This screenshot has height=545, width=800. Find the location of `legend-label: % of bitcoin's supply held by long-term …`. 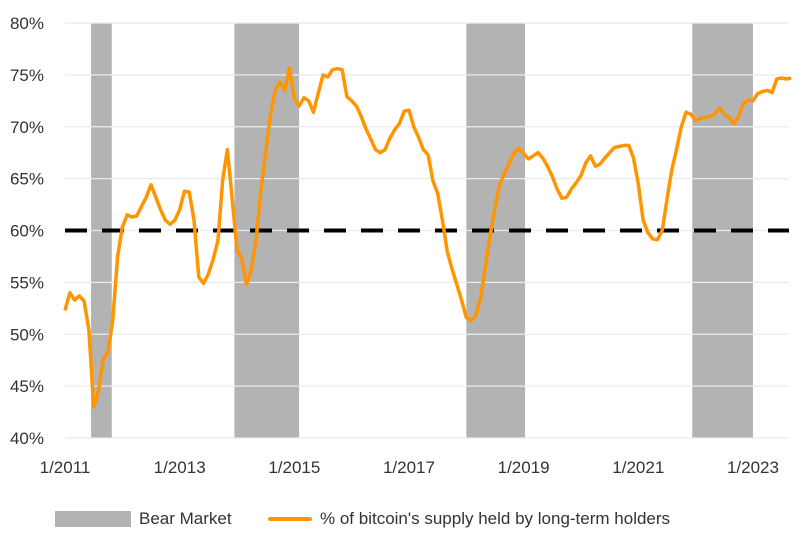

legend-label: % of bitcoin's supply held by long-term … is located at coordinates (495, 518).